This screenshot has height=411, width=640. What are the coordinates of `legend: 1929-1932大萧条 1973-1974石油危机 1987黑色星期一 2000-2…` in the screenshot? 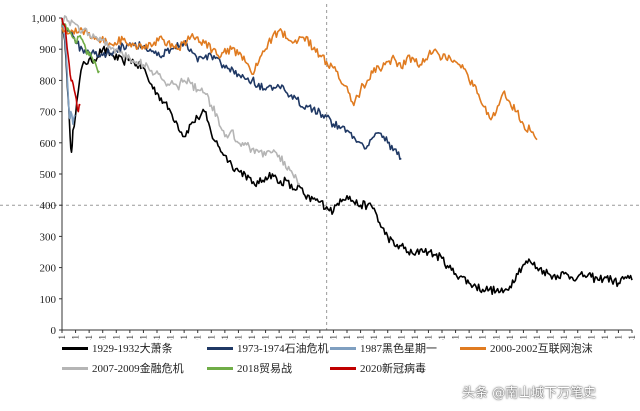 It's located at (351, 370).